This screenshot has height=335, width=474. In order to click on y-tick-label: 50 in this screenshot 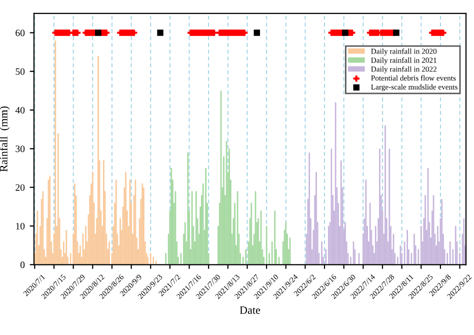, I will do `click(20, 71)`.